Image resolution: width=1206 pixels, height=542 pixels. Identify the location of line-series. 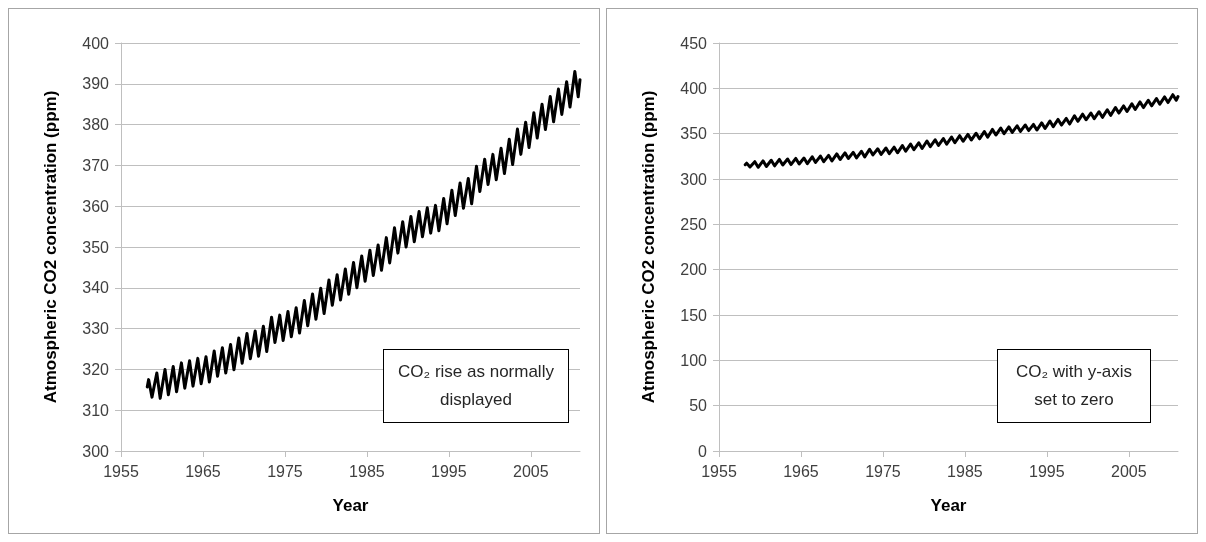
(961, 131).